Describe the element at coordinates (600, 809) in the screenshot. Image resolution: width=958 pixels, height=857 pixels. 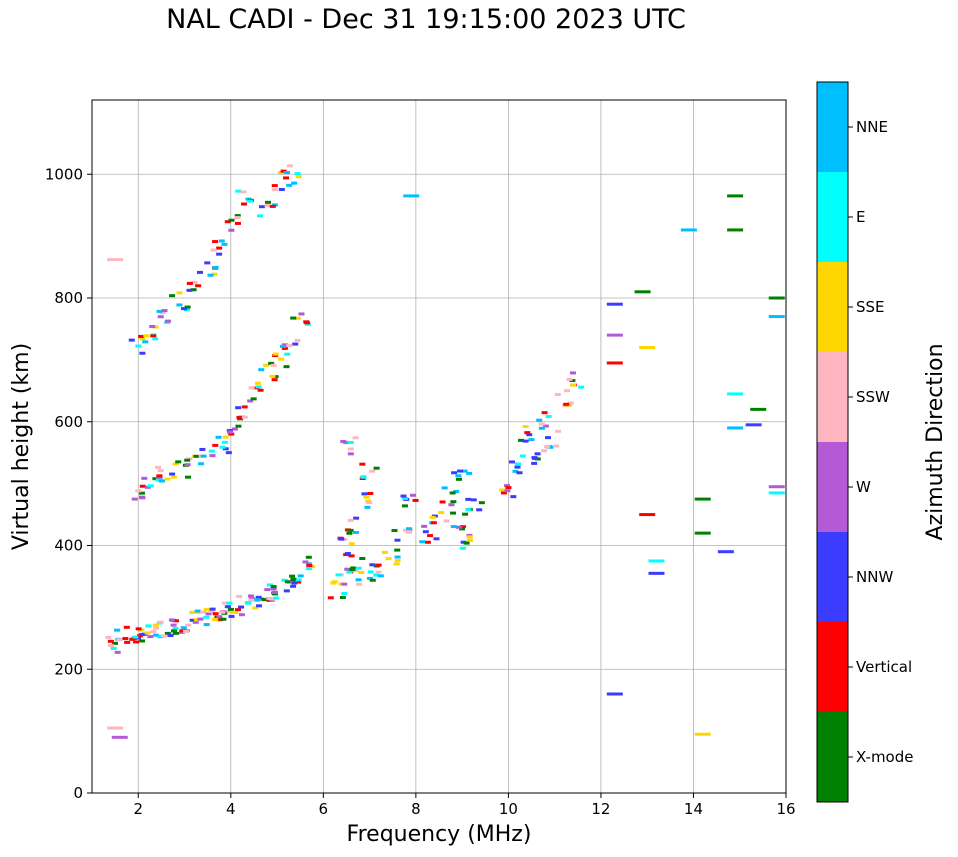
I see `x-tick-label: 12` at that location.